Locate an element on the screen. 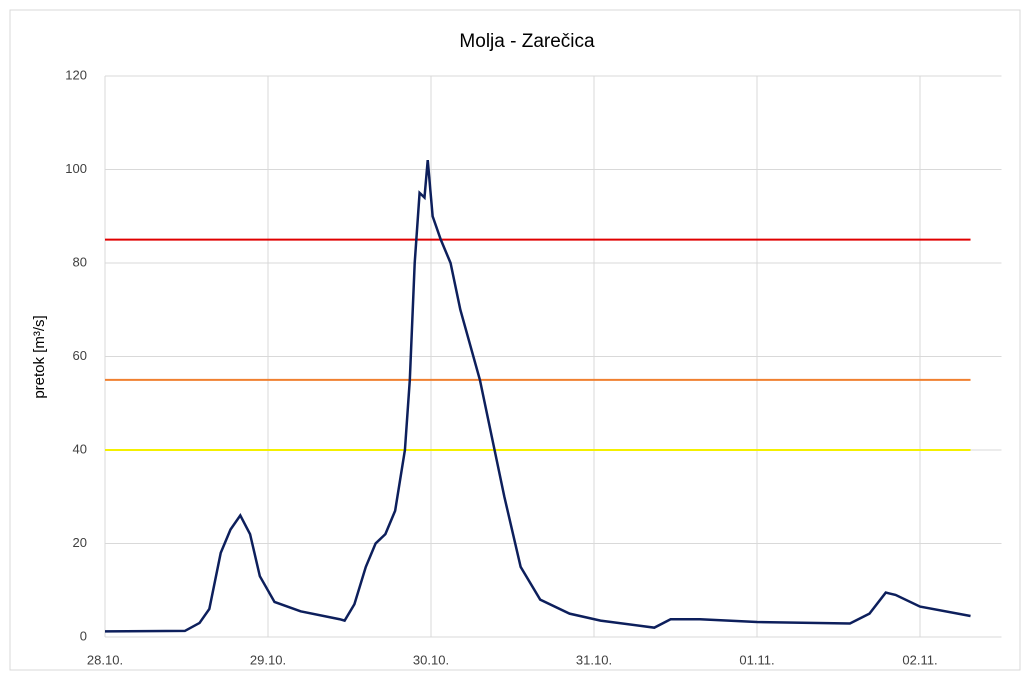  x-tick-label: 29.10. is located at coordinates (268, 659).